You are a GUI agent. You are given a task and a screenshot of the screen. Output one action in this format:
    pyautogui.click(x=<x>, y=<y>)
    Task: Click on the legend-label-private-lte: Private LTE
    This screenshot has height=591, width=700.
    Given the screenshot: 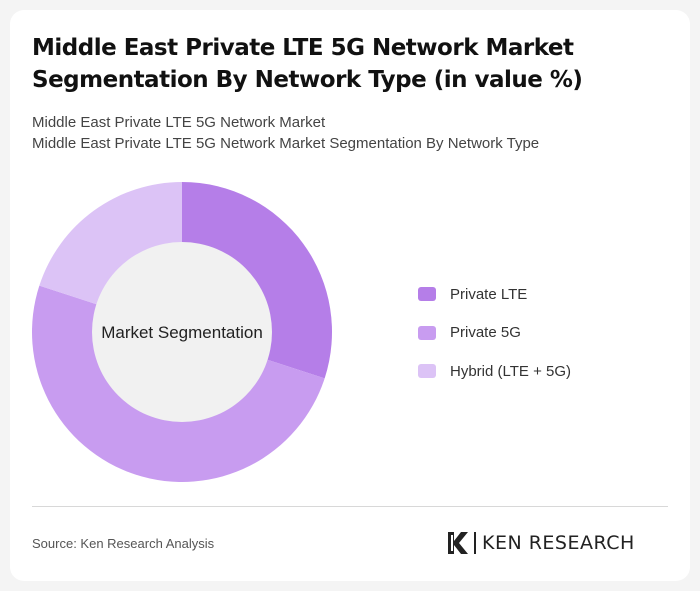 What is the action you would take?
    pyautogui.click(x=489, y=294)
    